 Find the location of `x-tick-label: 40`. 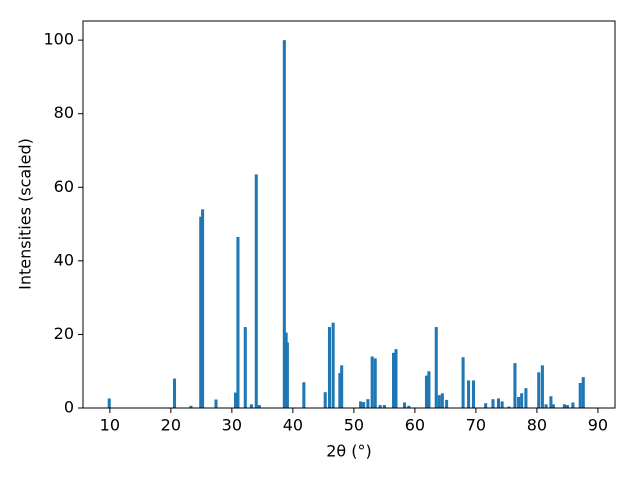

x-tick-label: 40 is located at coordinates (293, 425).